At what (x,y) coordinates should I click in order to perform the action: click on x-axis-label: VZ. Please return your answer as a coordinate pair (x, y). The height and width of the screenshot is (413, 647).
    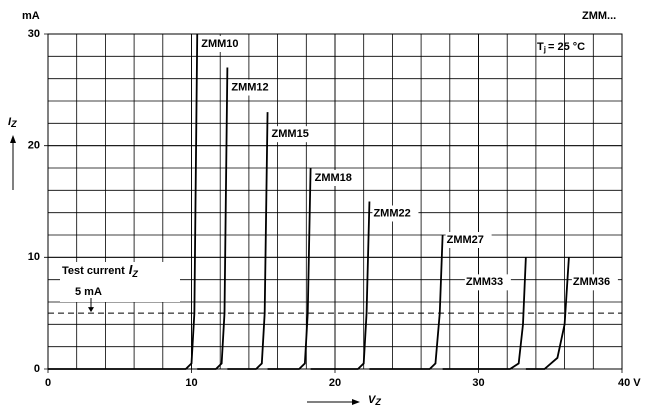
    Looking at the image, I should click on (374, 400).